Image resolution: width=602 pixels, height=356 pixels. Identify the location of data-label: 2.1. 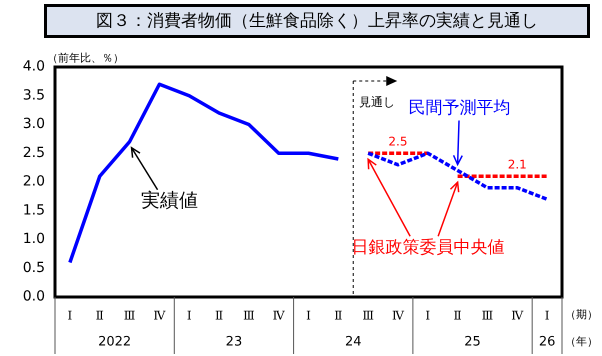
(517, 164).